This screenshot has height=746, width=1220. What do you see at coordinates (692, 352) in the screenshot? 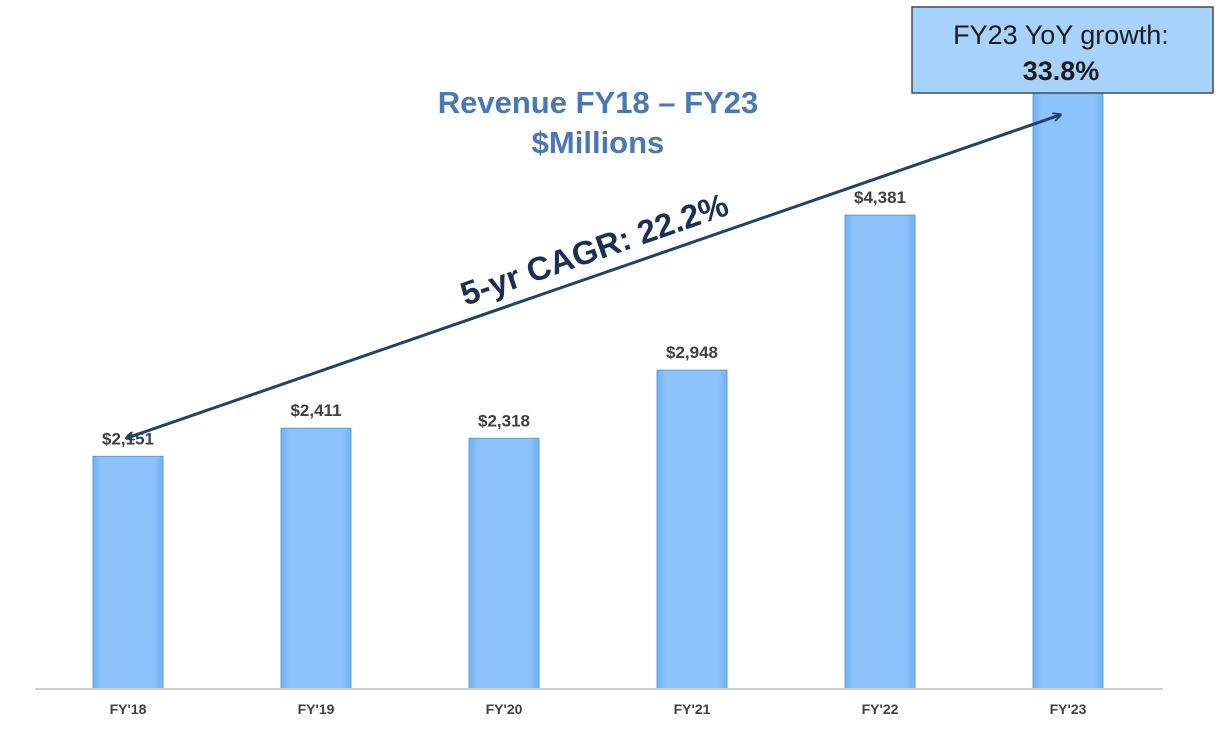
I see `value-label-fy21: $2,948` at bounding box center [692, 352].